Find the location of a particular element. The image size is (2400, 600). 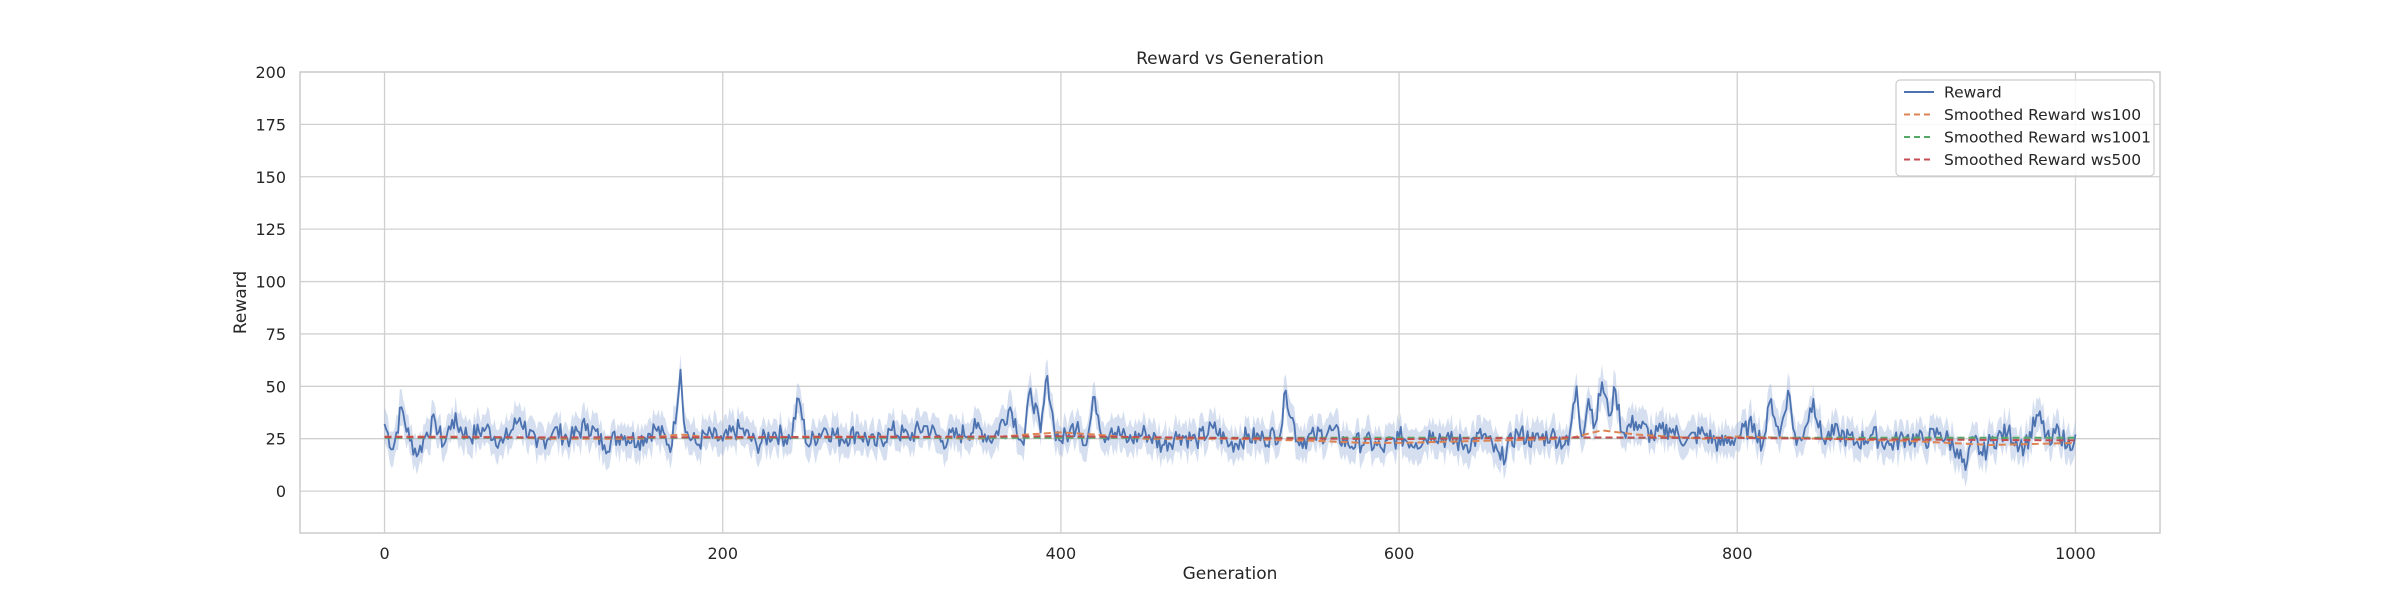

y-tick-label: 200 is located at coordinates (270, 72).